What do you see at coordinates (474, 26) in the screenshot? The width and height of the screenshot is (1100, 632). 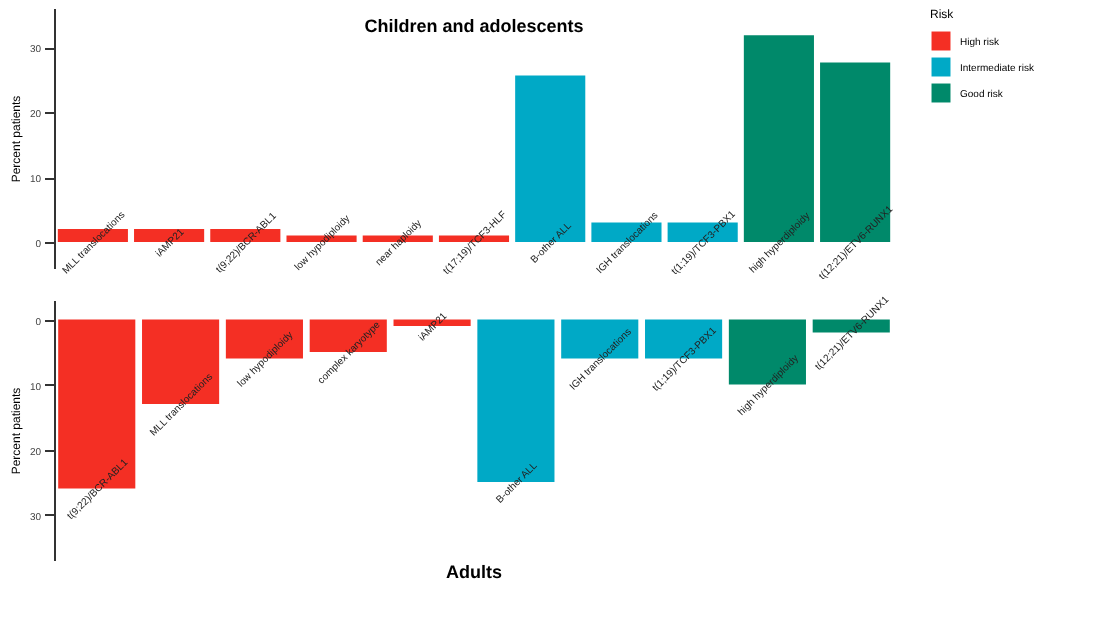 I see `chart-title: Children and adolescents` at bounding box center [474, 26].